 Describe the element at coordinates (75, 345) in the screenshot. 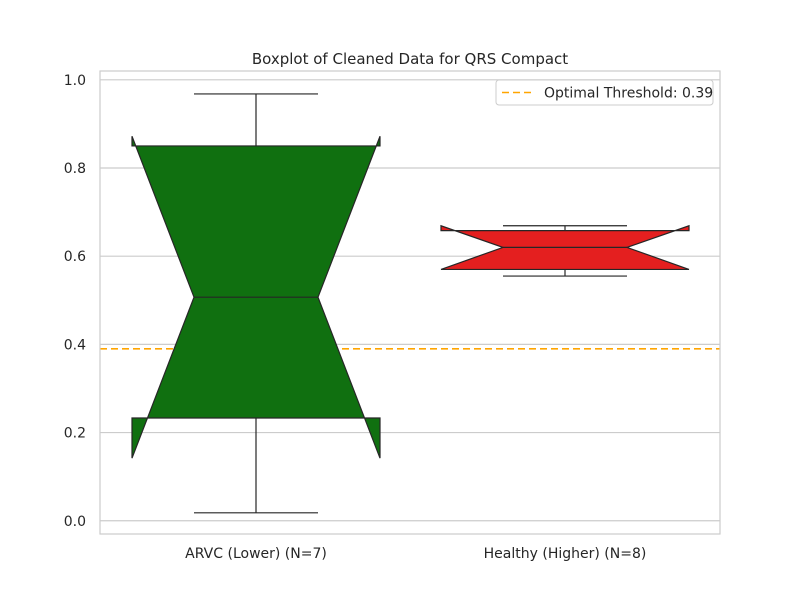

I see `y-tick-label: 0.4` at that location.